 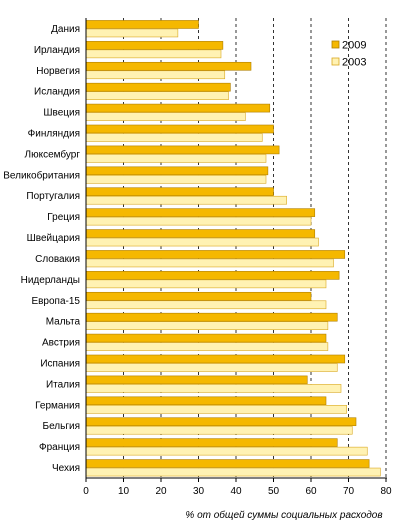 What do you see at coordinates (124, 491) in the screenshot?
I see `x-tick-label: 10` at bounding box center [124, 491].